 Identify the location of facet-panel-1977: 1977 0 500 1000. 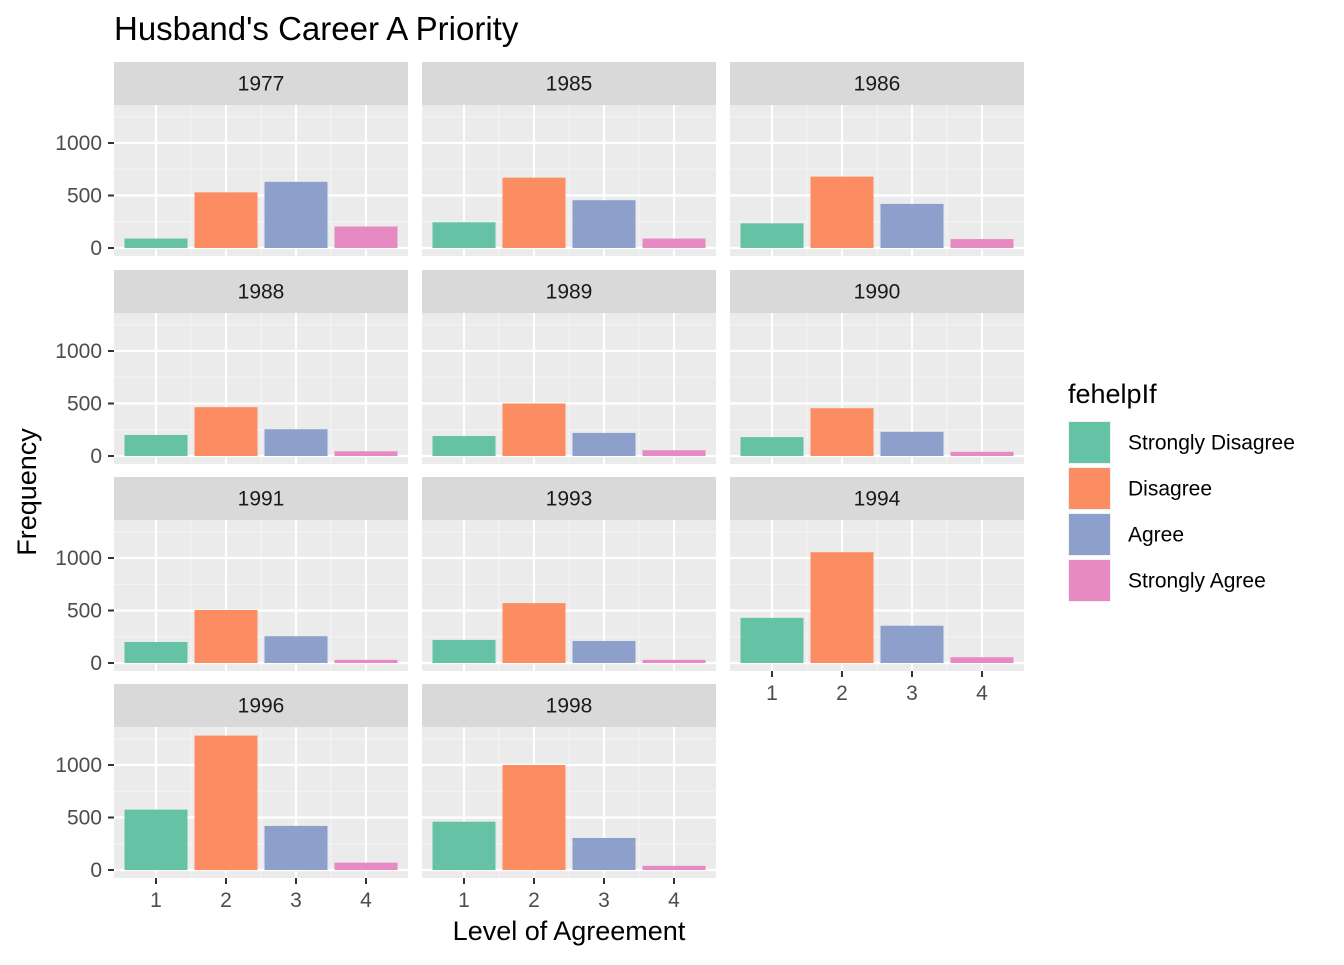
(231, 161).